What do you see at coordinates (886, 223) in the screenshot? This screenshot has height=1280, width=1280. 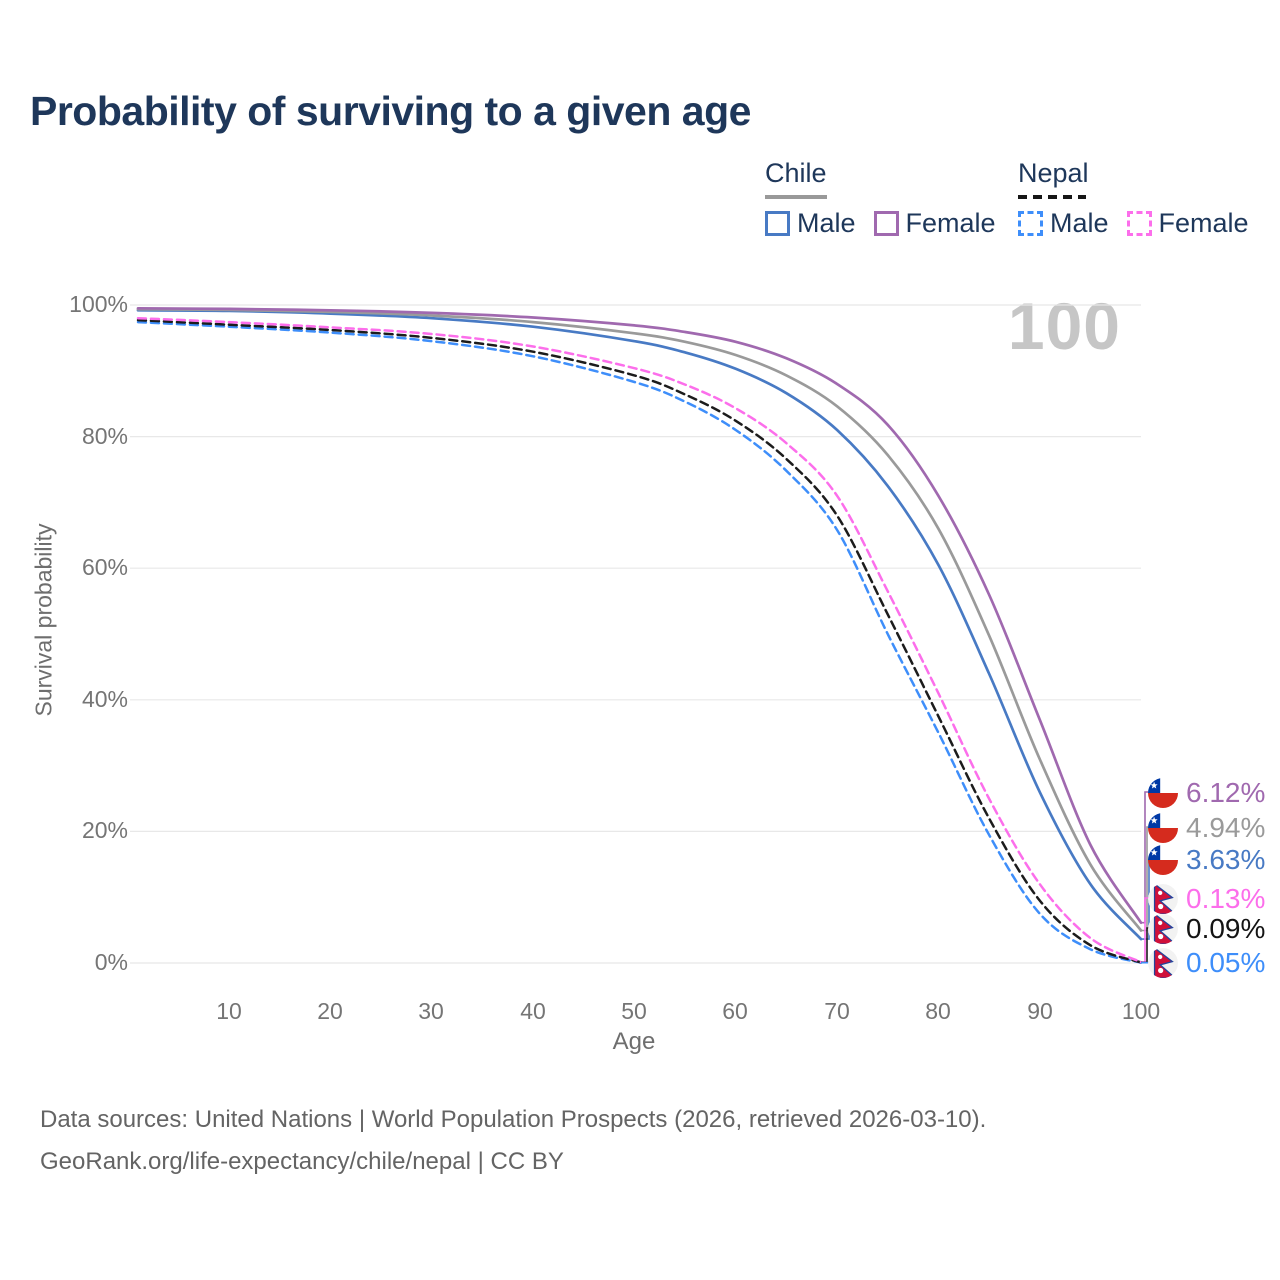 I see `chile-female-swatch-icon` at bounding box center [886, 223].